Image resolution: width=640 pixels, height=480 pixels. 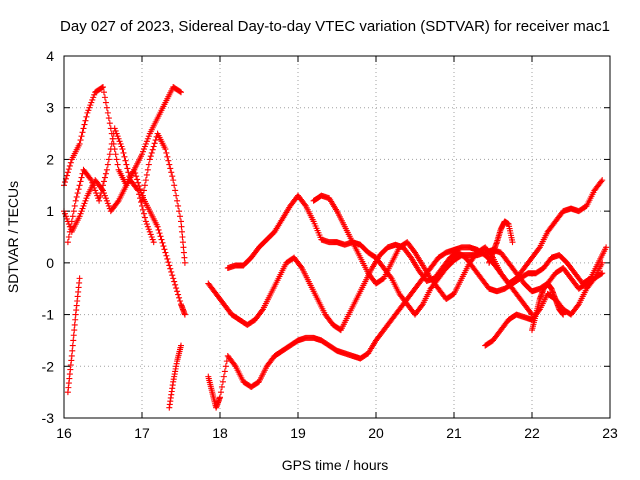 I want to click on y-tick-label: 3, so click(x=50, y=108).